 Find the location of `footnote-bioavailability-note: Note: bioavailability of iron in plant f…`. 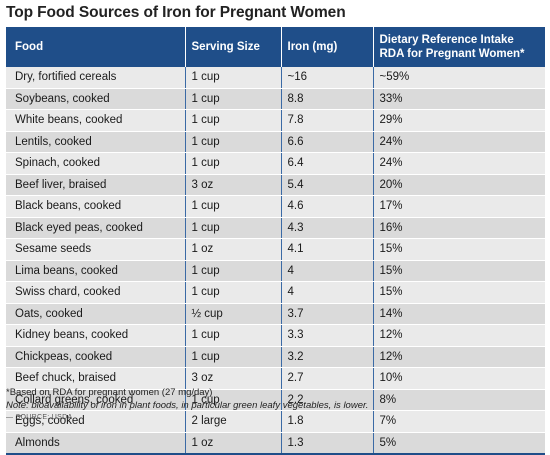

footnote-bioavailability-note: Note: bioavailability of iron in plant f… is located at coordinates (187, 405).